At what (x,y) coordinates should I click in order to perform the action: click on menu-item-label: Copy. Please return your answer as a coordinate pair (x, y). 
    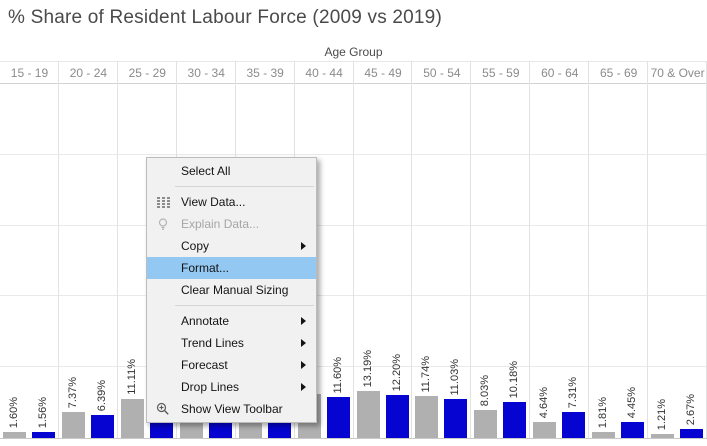
    Looking at the image, I should click on (195, 246).